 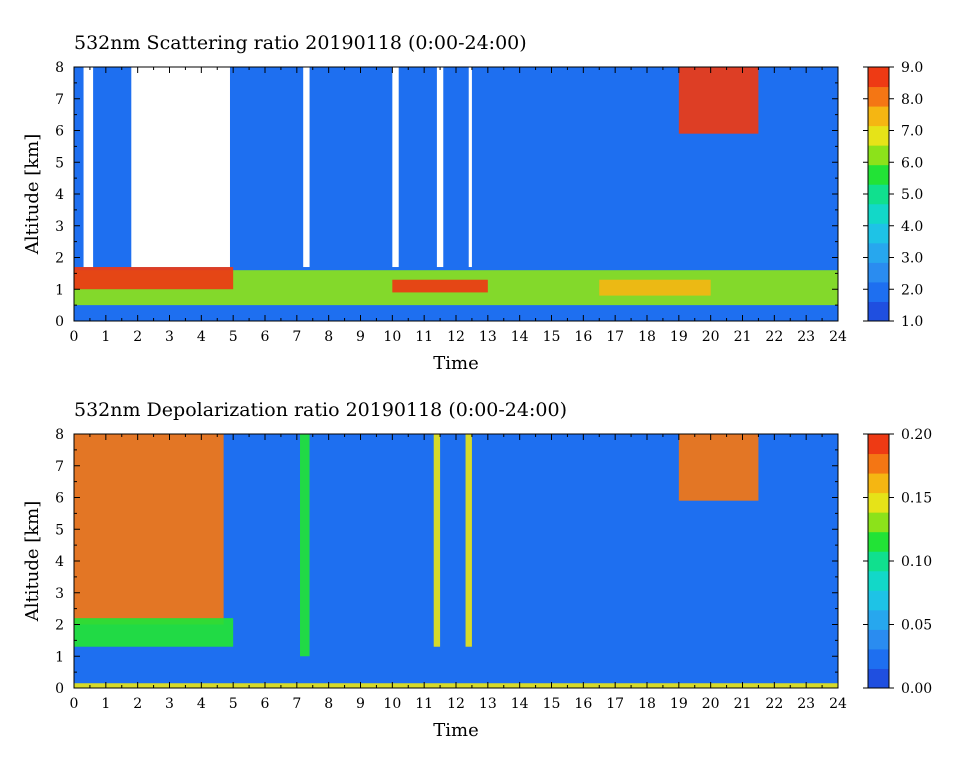 I want to click on scattering-x-tick-label: 14, so click(x=520, y=337).